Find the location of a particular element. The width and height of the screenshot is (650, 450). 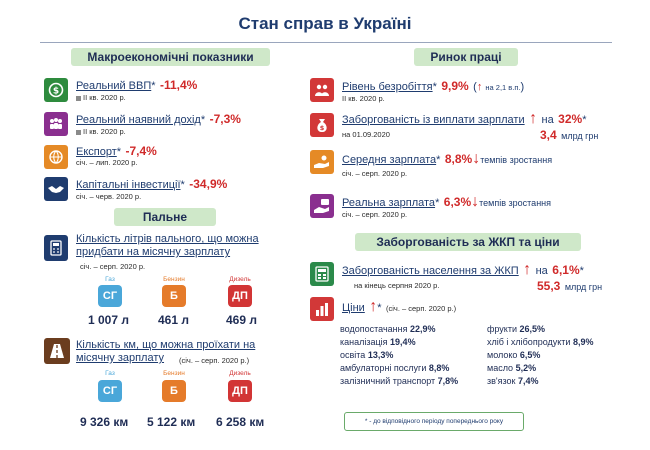

gdp-label: Реальний ВВП is located at coordinates (114, 86).